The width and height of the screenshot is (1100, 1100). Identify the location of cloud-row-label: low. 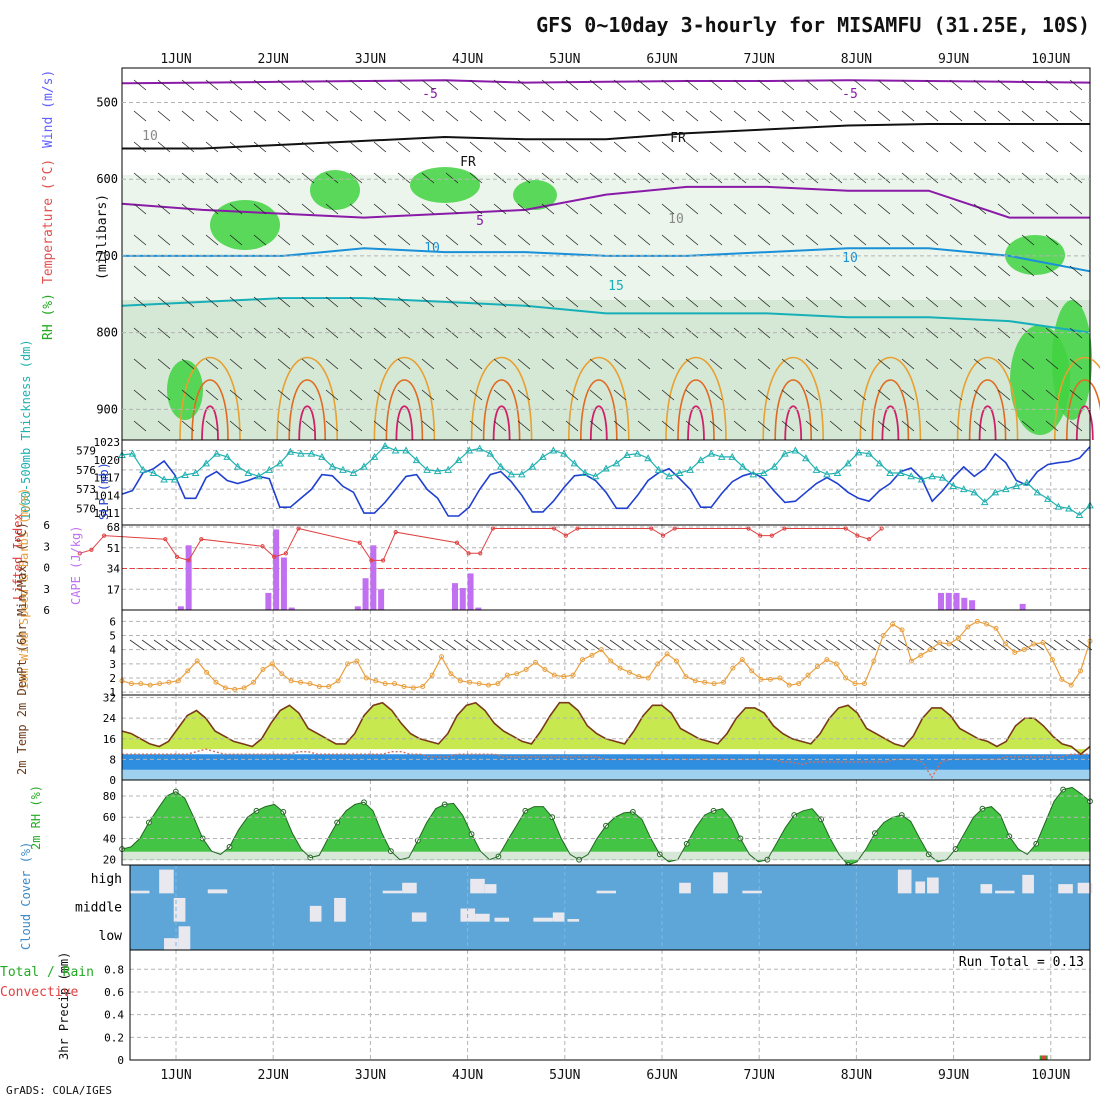
(111, 936).